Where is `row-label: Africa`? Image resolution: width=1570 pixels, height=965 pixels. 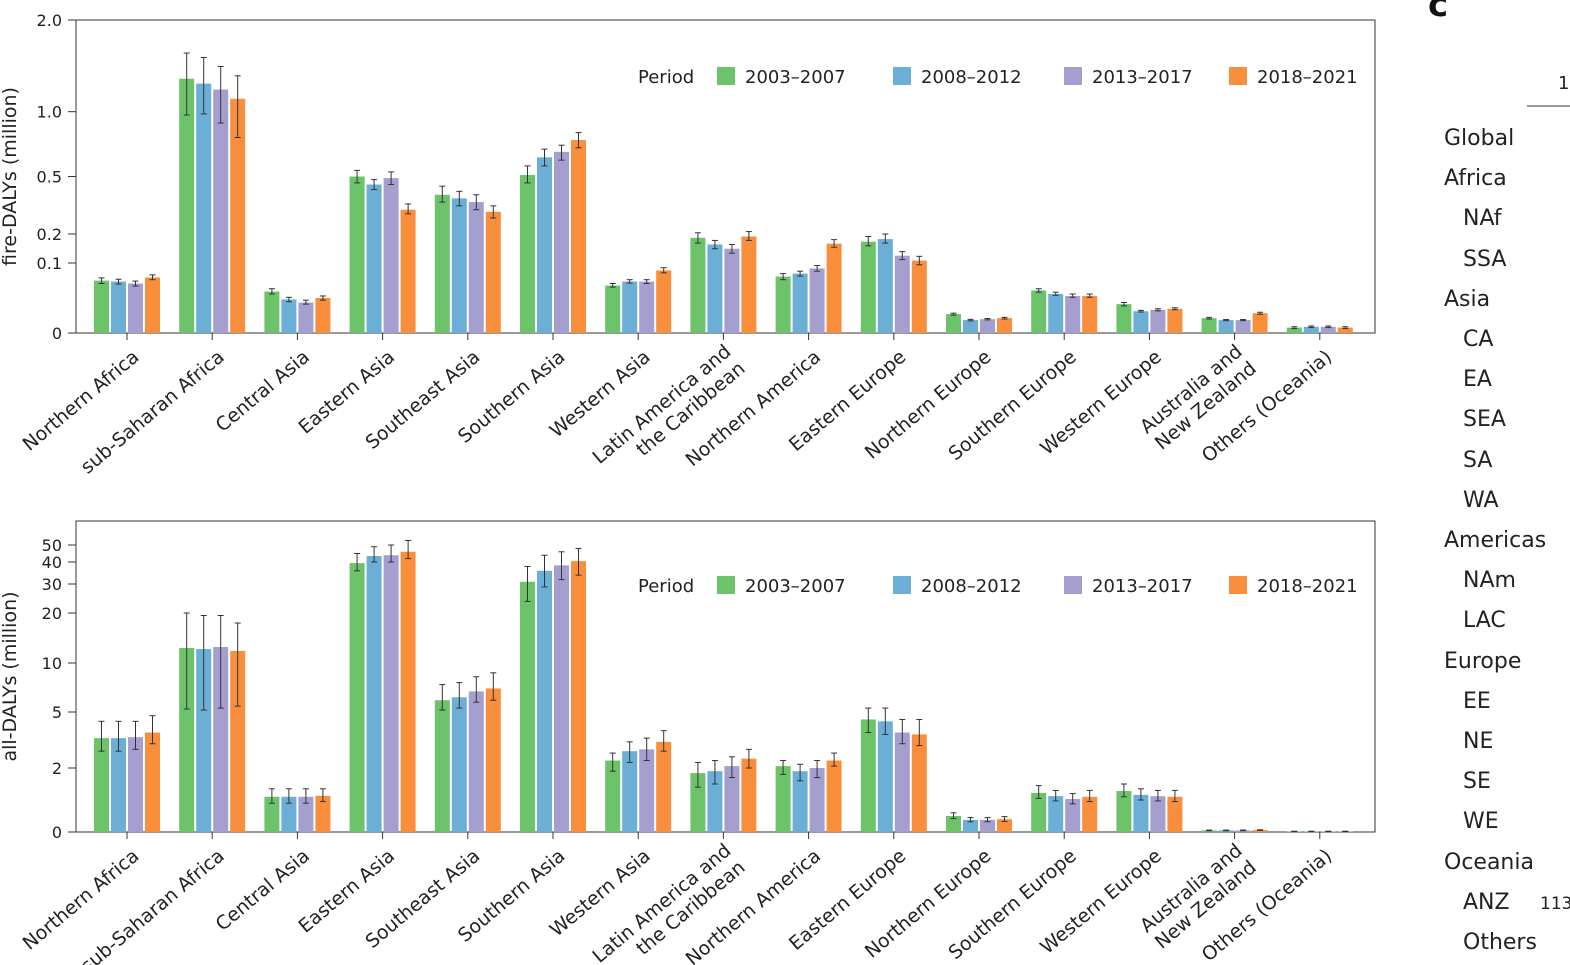
row-label: Africa is located at coordinates (1475, 179).